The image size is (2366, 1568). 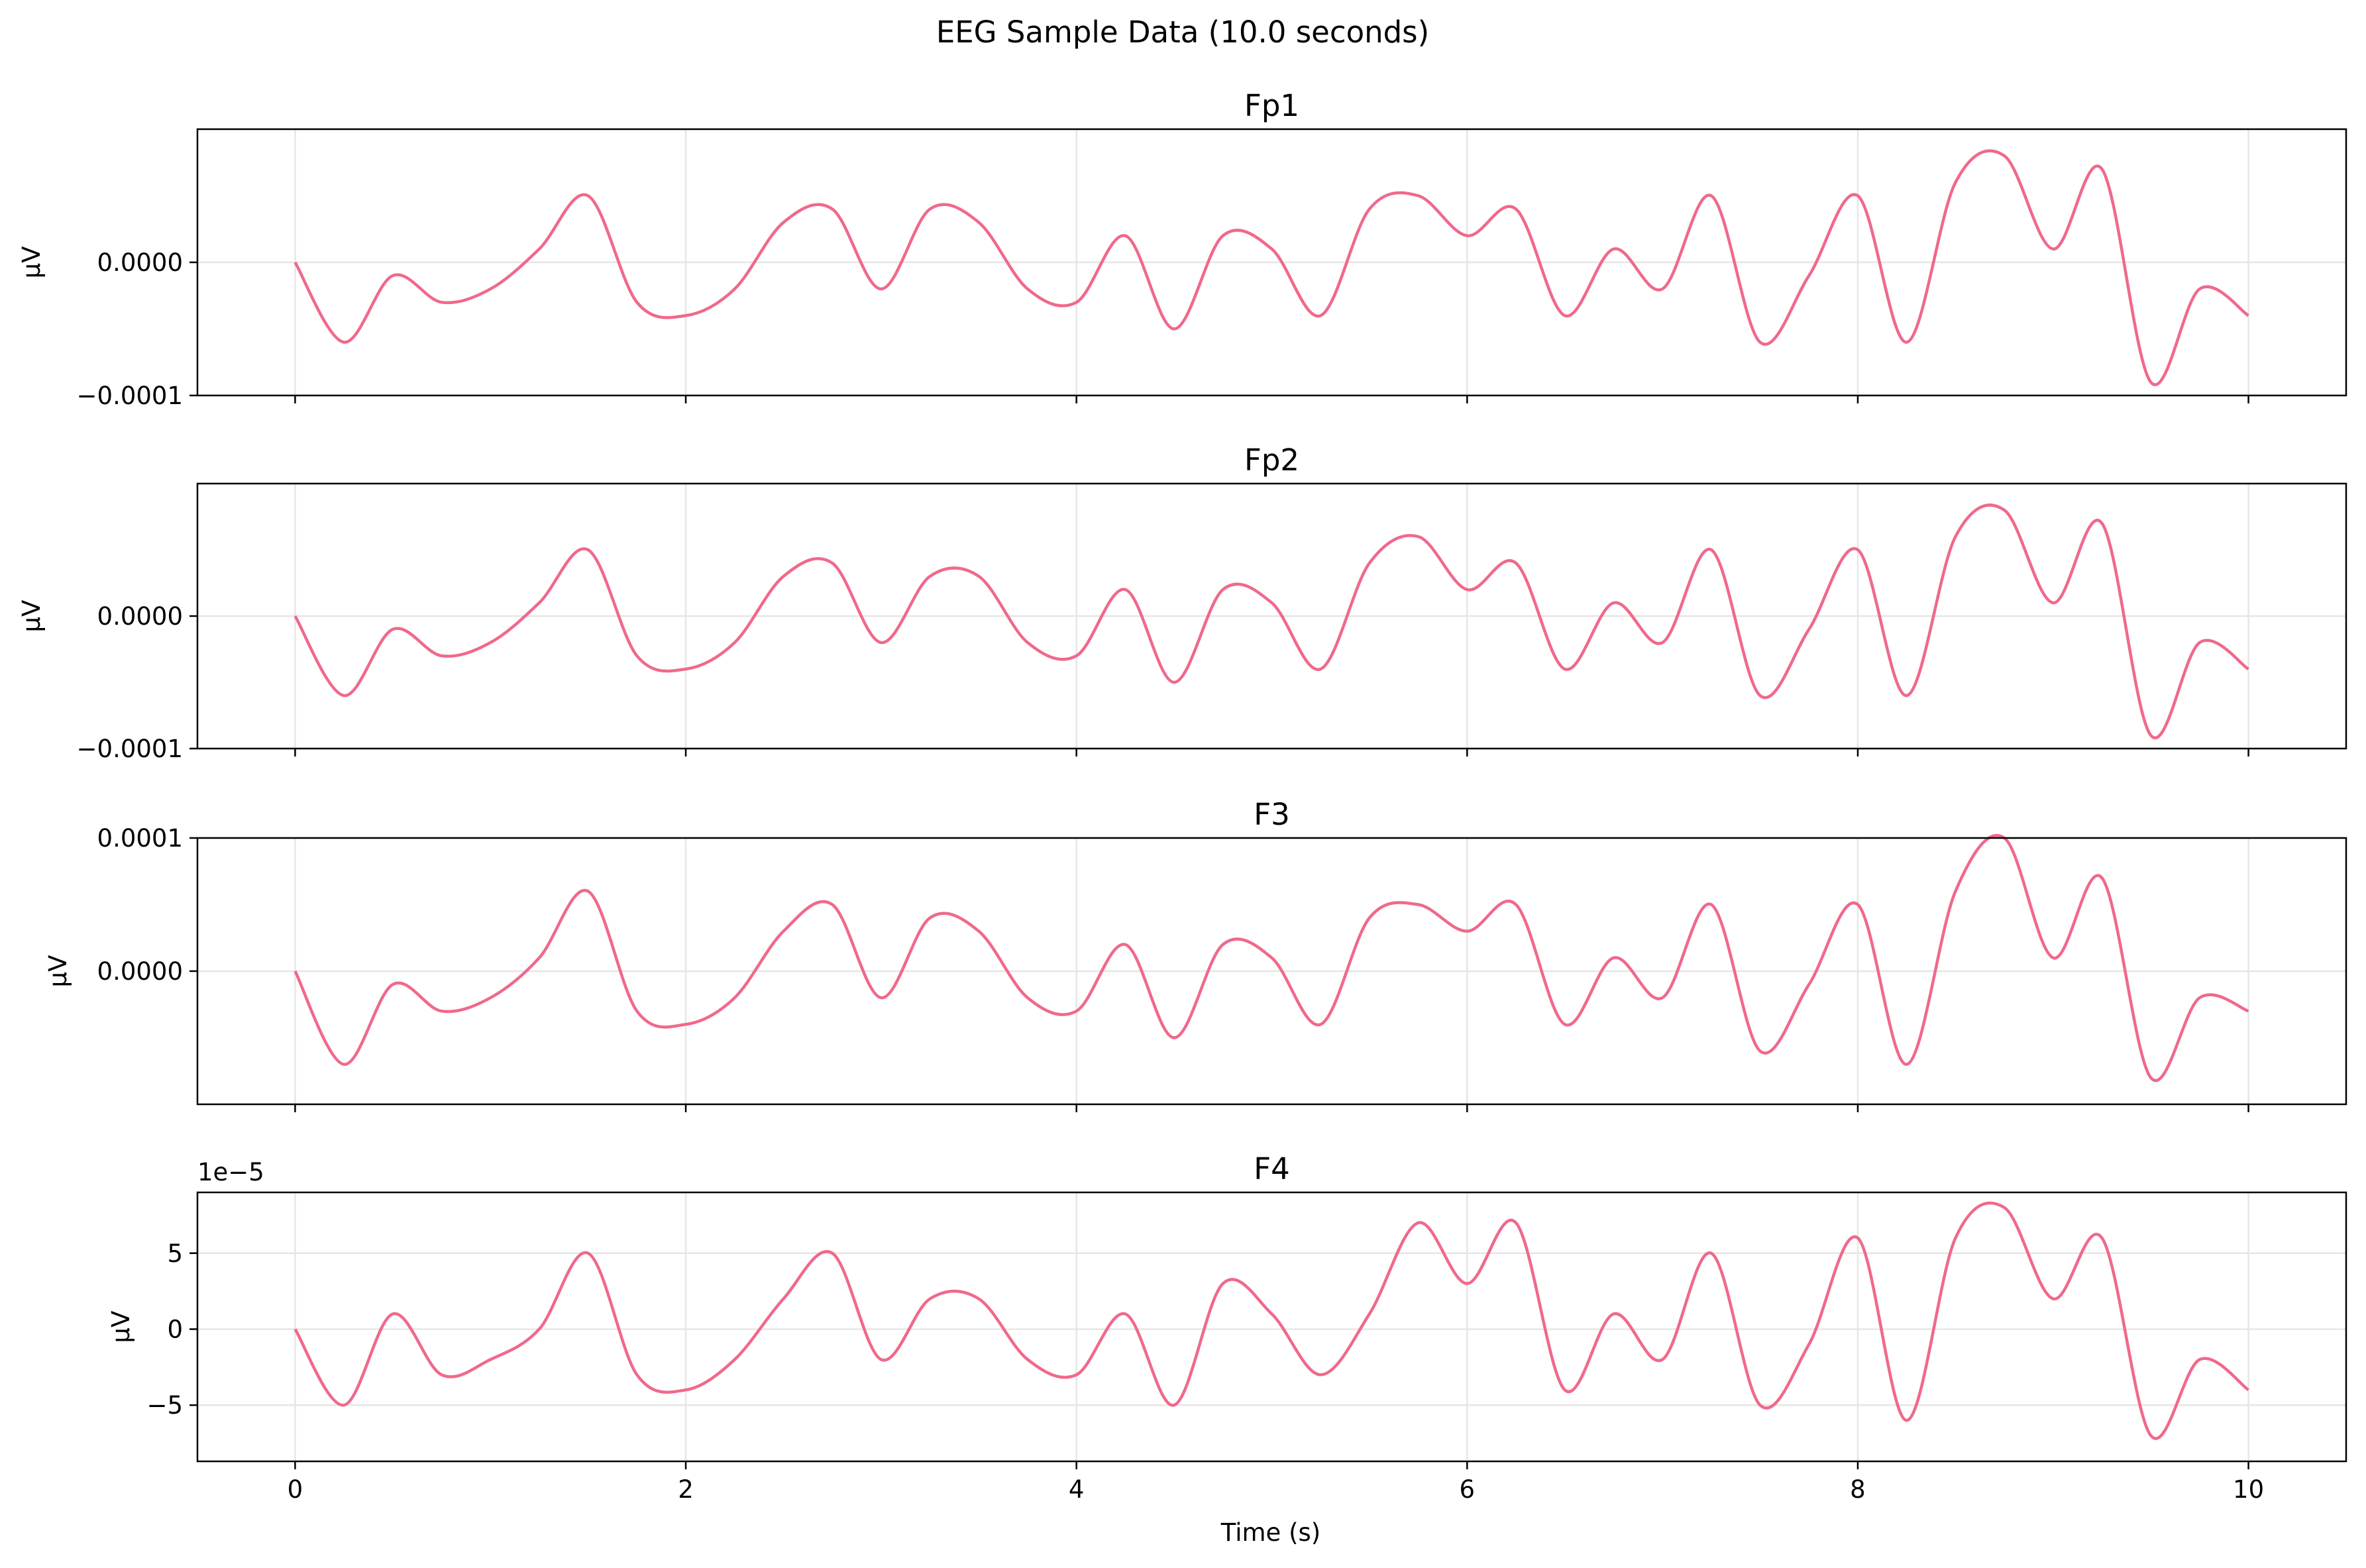 I want to click on panel-title: Fp1, so click(x=1271, y=106).